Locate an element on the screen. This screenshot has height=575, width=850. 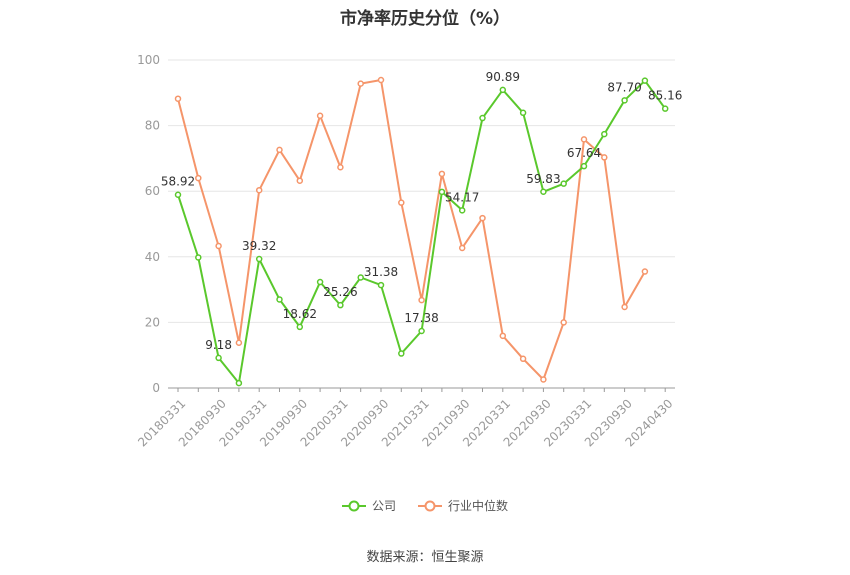
legend-item-industry: 行业中位数 is located at coordinates (463, 505).